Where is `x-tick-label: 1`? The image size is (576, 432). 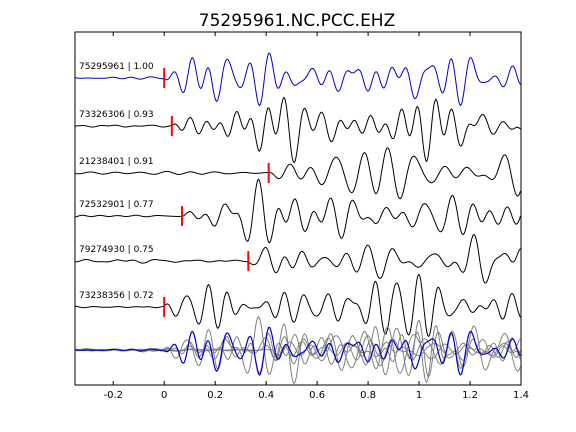
x-tick-label: 1 is located at coordinates (419, 395).